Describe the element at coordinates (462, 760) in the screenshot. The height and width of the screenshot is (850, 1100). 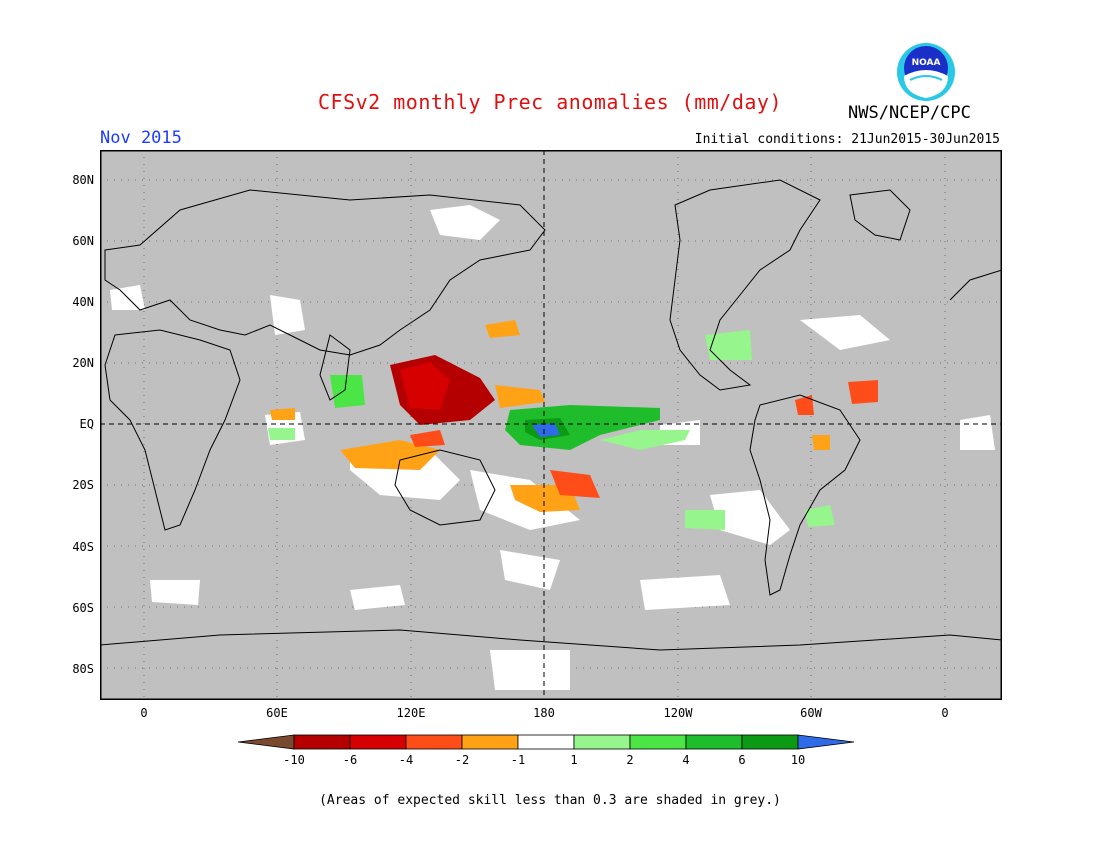
I see `colorbar-label: -2` at that location.